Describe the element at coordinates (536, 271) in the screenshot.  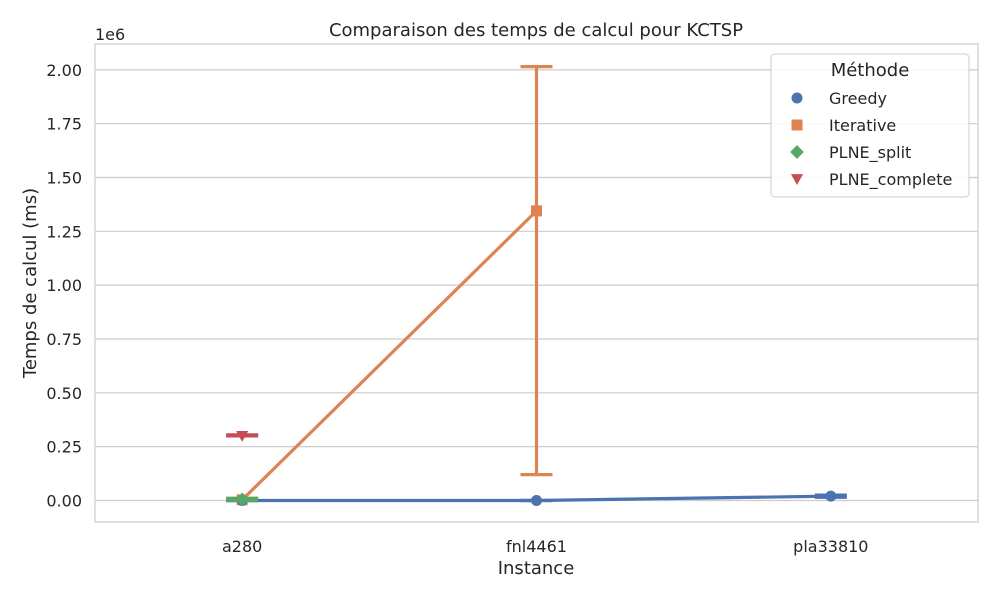
I see `error-bar-iterative-fnl4461` at that location.